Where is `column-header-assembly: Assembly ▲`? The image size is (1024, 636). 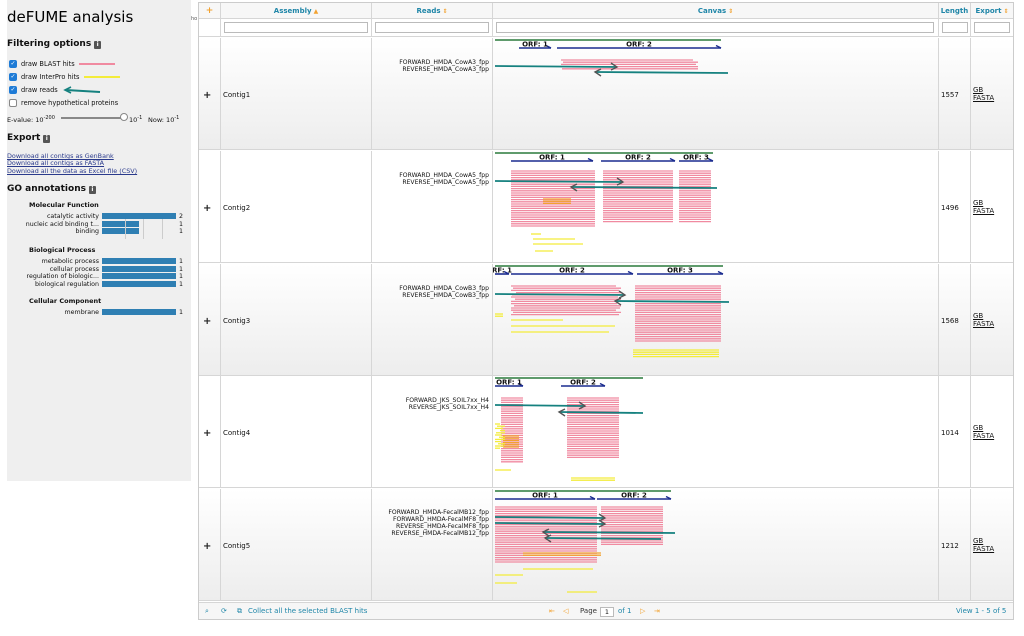
column-header-assembly: Assembly ▲ is located at coordinates (296, 11).